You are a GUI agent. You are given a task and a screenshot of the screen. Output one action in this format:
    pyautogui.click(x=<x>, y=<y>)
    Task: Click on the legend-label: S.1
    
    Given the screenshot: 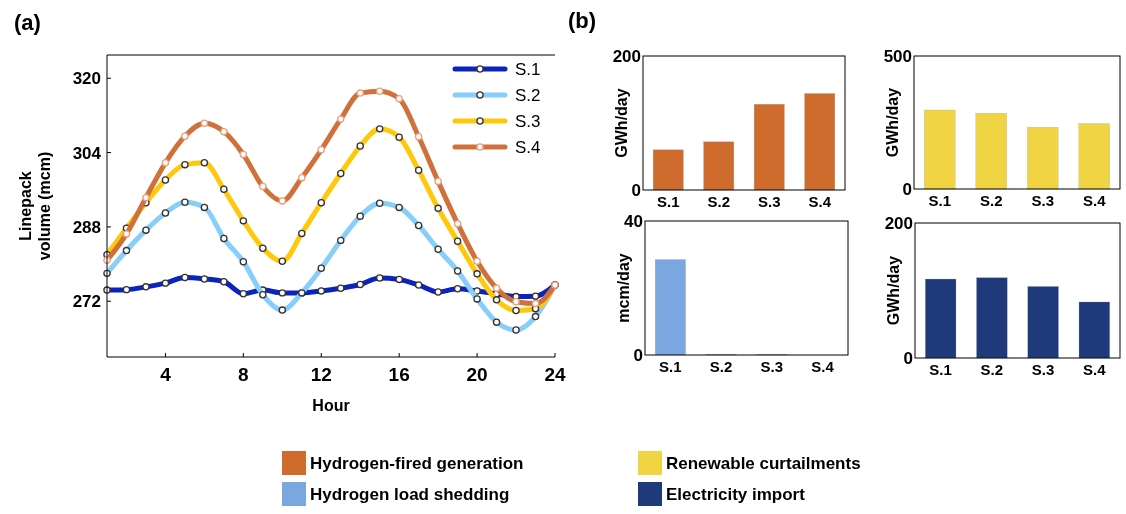 What is the action you would take?
    pyautogui.click(x=528, y=69)
    